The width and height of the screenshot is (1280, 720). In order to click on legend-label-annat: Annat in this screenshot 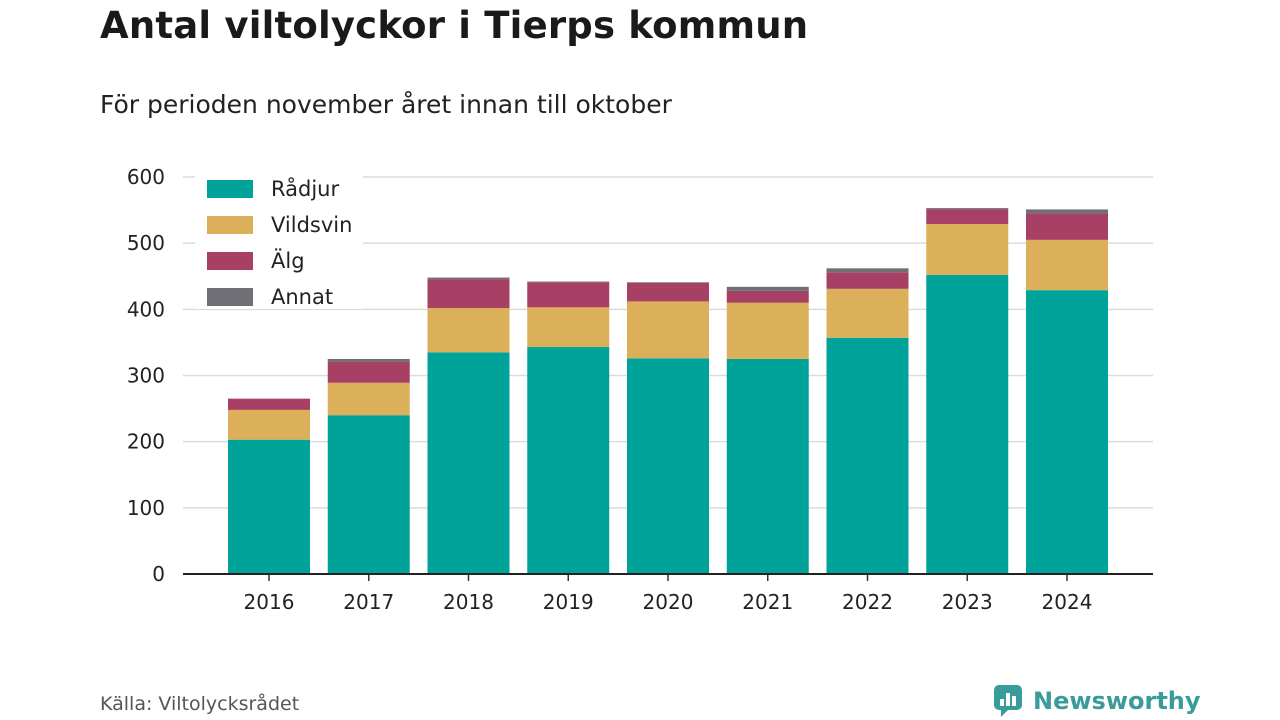, I will do `click(302, 297)`.